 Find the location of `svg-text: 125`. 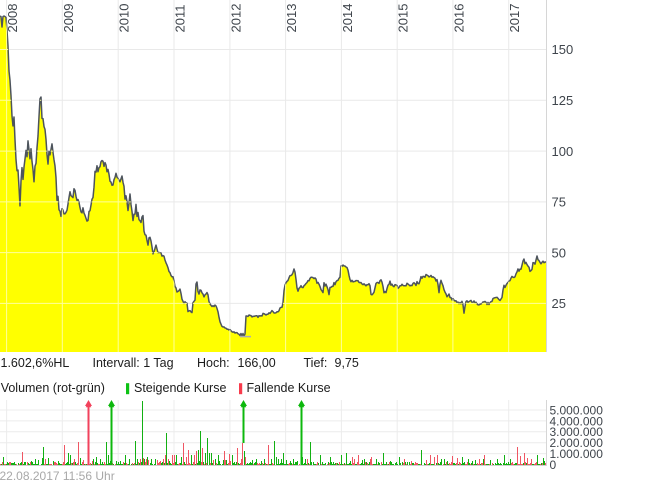

svg-text: 125 is located at coordinates (563, 100).